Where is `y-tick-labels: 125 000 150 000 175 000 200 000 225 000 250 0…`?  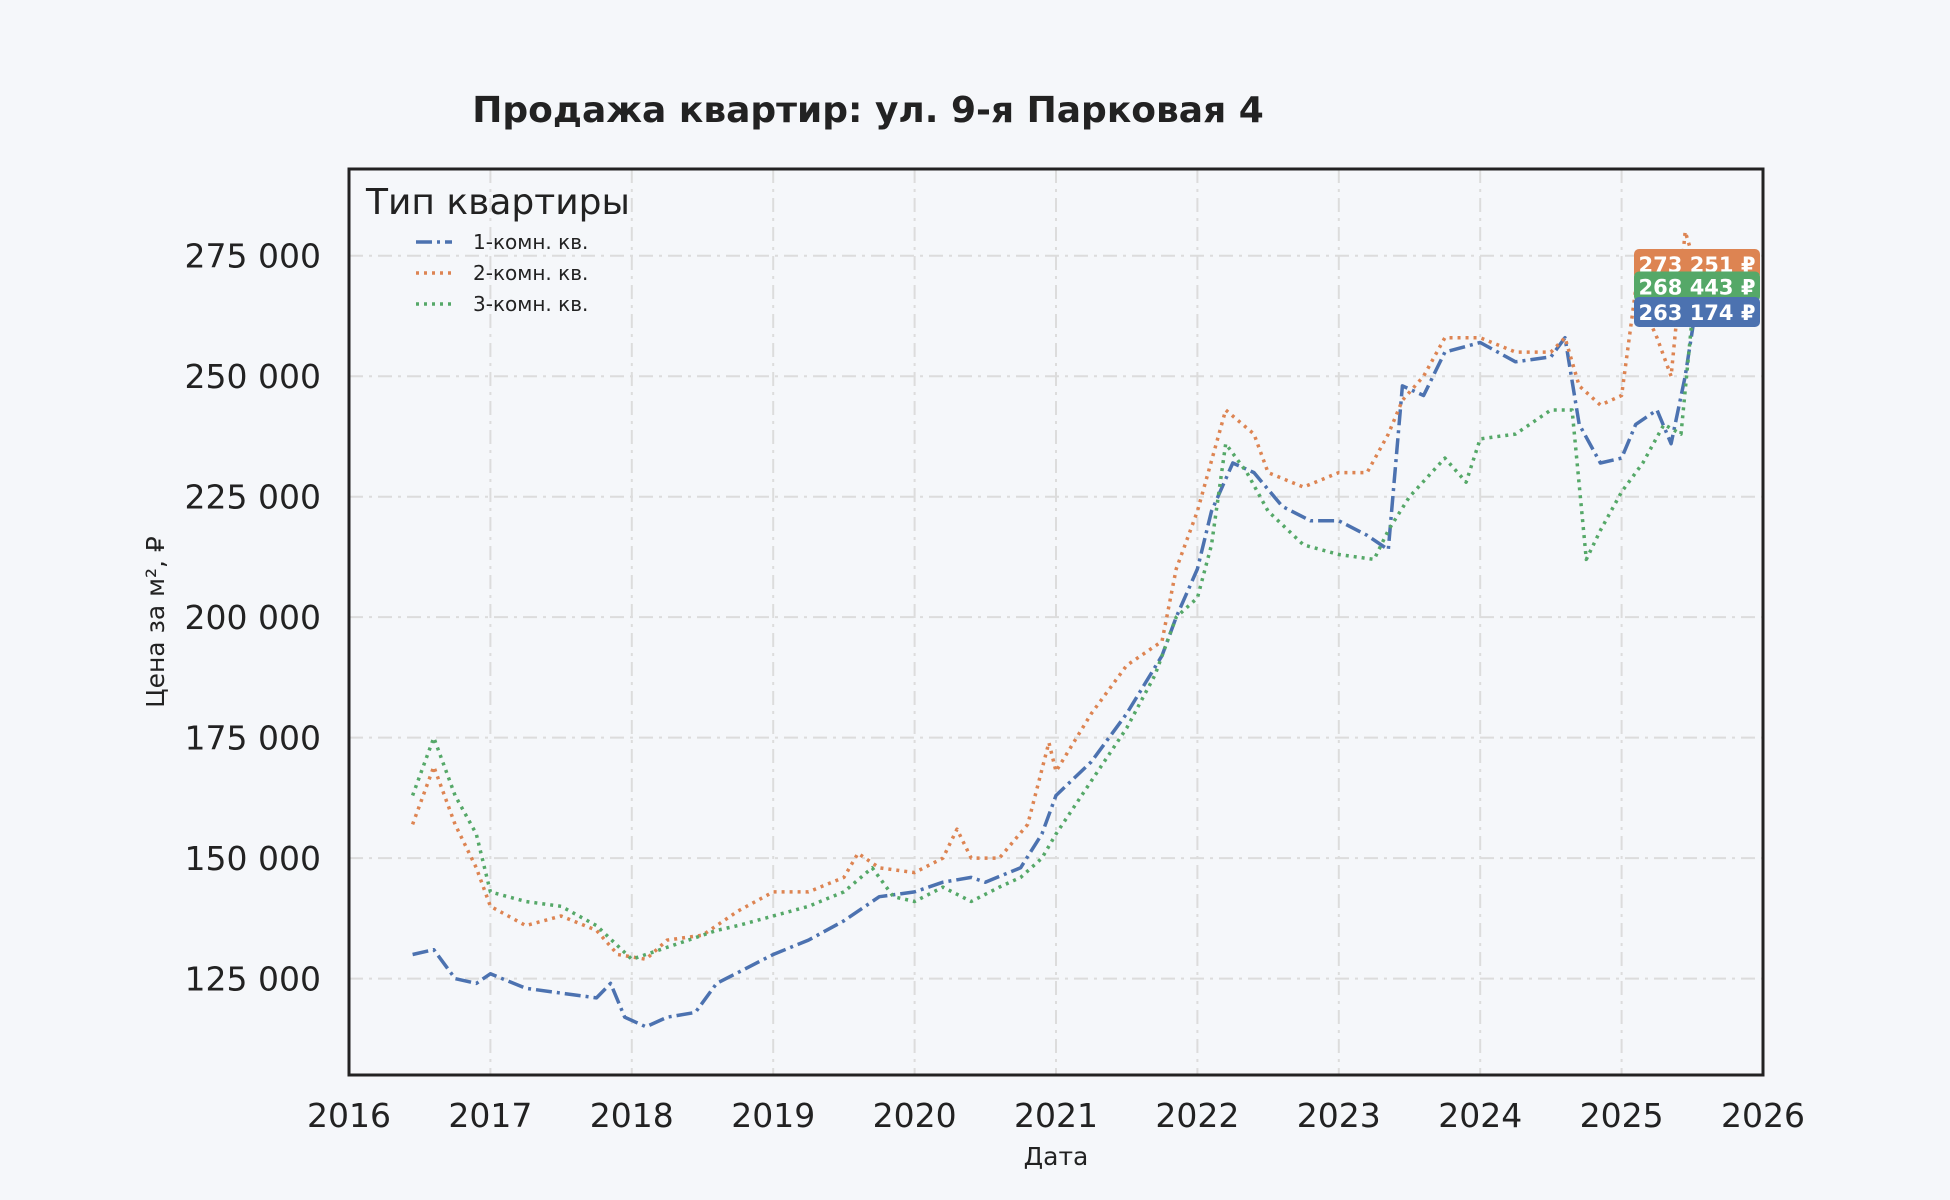
y-tick-labels: 125 000 150 000 175 000 200 000 225 000 250 0… is located at coordinates (253, 618).